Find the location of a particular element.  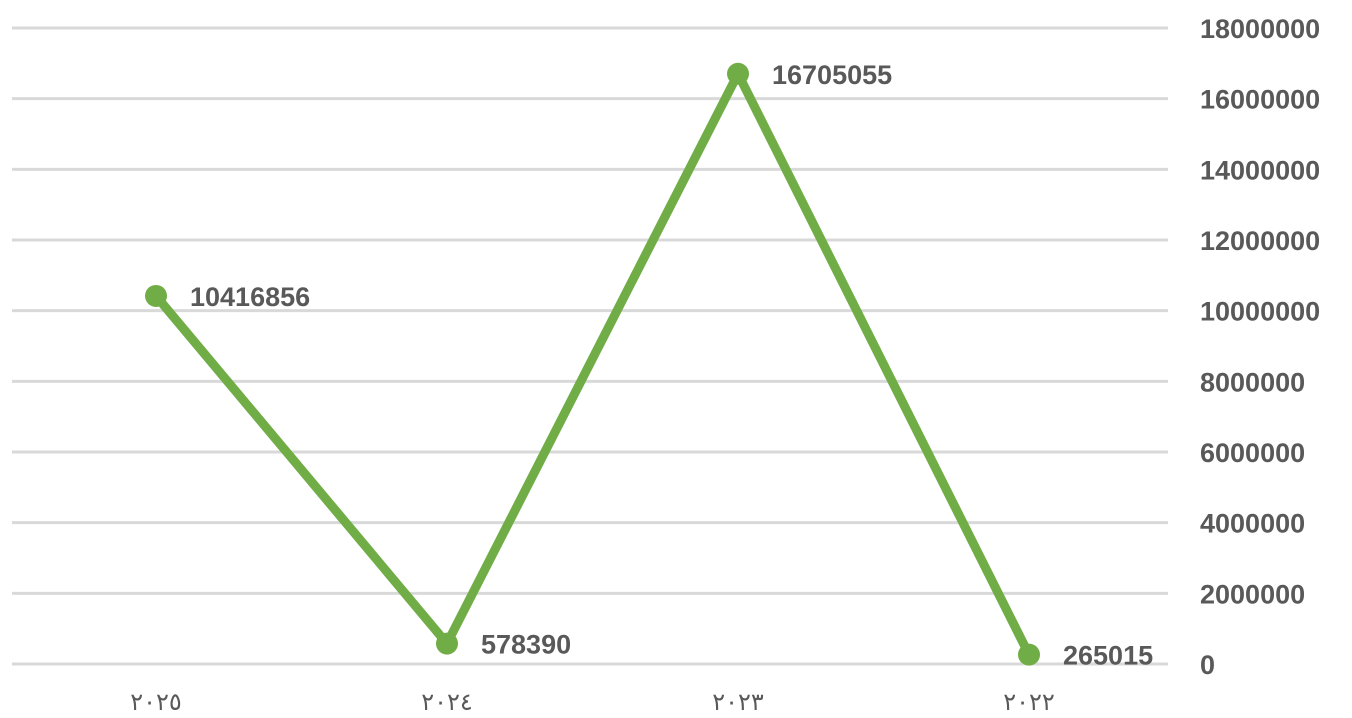

y-tick-label: 8000000 is located at coordinates (1252, 382).